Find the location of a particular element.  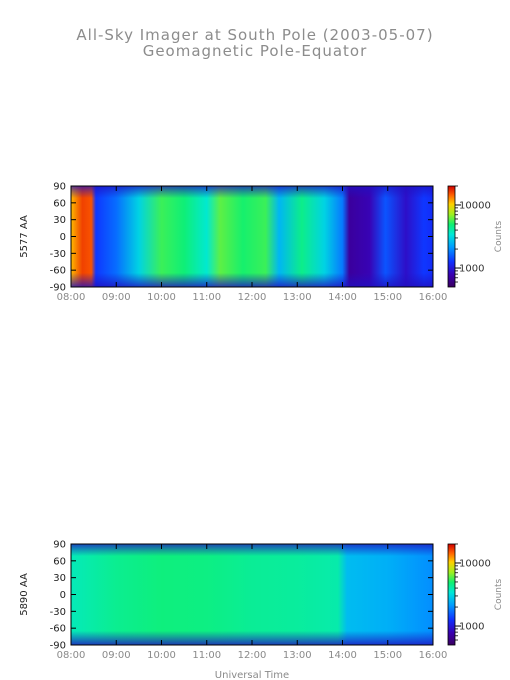

x-axis-label: Universal Time is located at coordinates (252, 675).